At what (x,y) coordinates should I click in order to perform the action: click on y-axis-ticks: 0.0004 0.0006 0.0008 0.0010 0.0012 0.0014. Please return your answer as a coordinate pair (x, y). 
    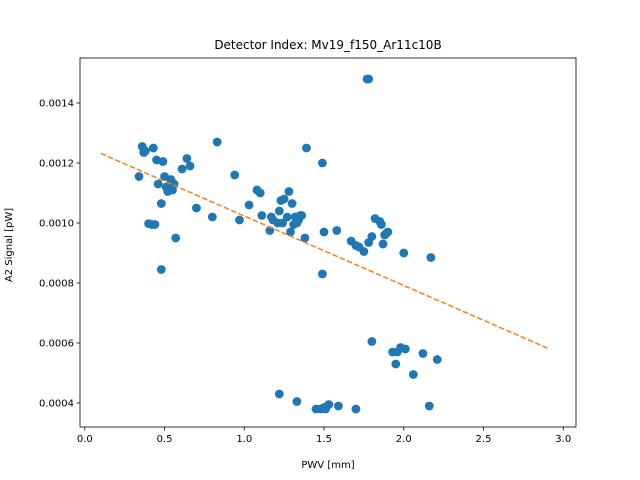
    Looking at the image, I should click on (59, 254).